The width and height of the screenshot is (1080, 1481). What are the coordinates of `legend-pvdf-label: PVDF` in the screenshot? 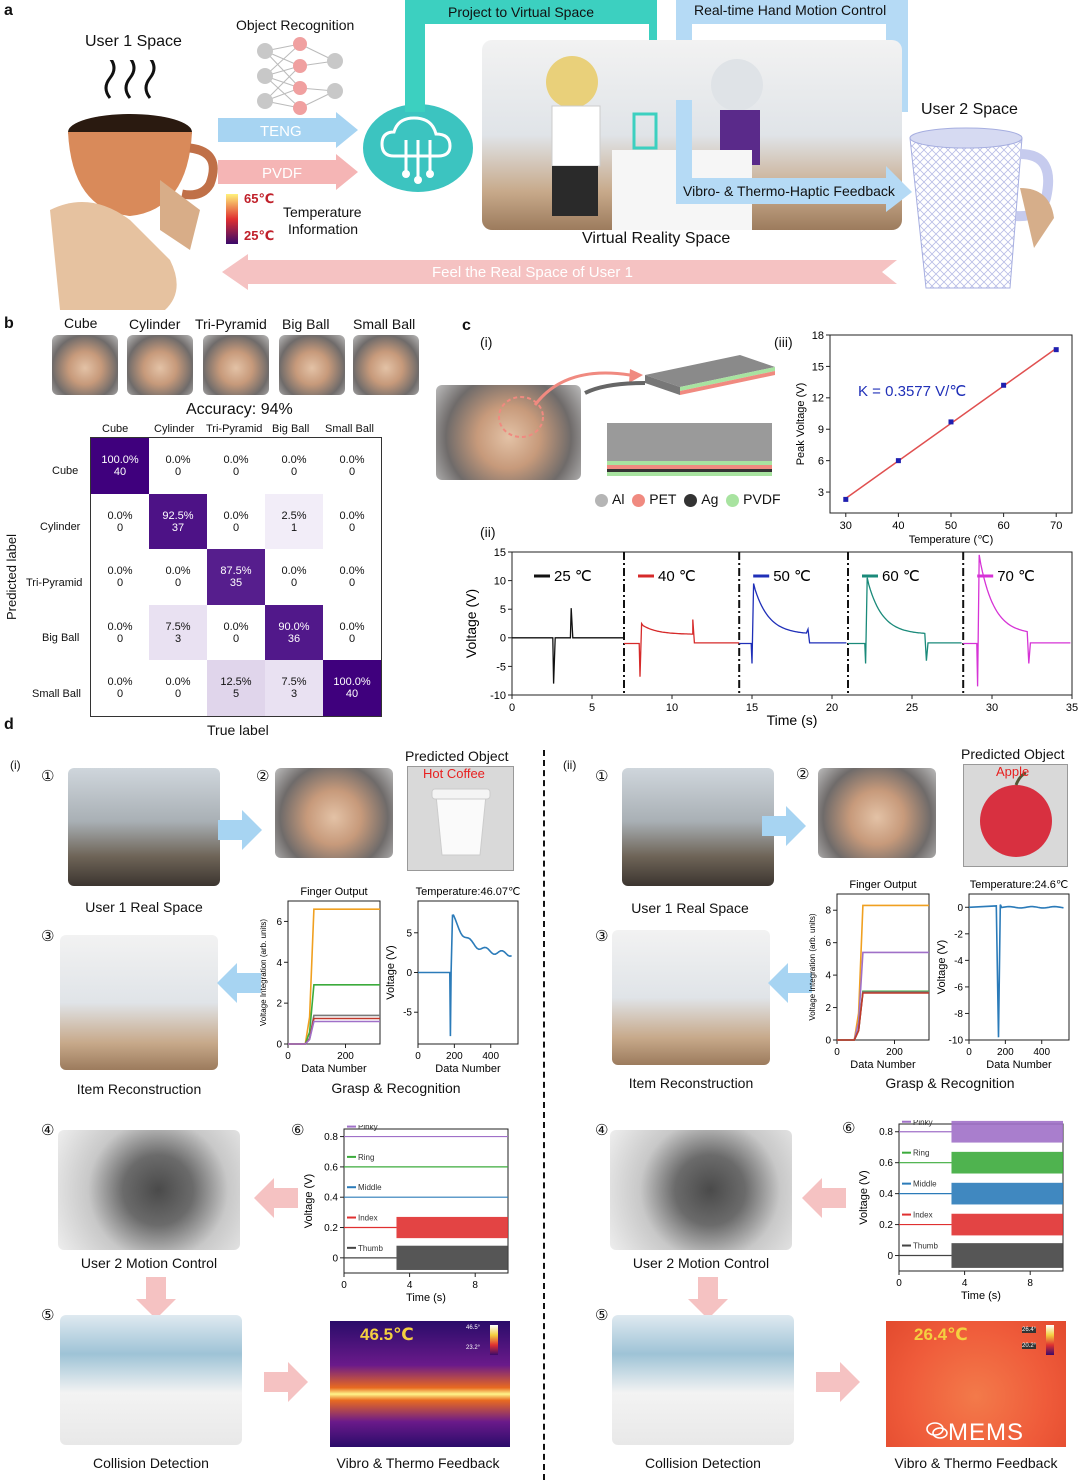 It's located at (762, 499).